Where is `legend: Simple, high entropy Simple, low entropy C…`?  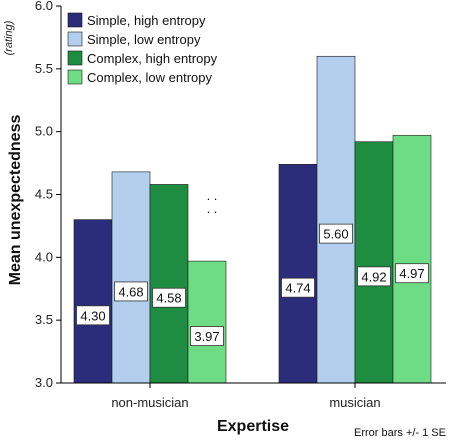
legend: Simple, high entropy Simple, low entropy C… is located at coordinates (142, 48).